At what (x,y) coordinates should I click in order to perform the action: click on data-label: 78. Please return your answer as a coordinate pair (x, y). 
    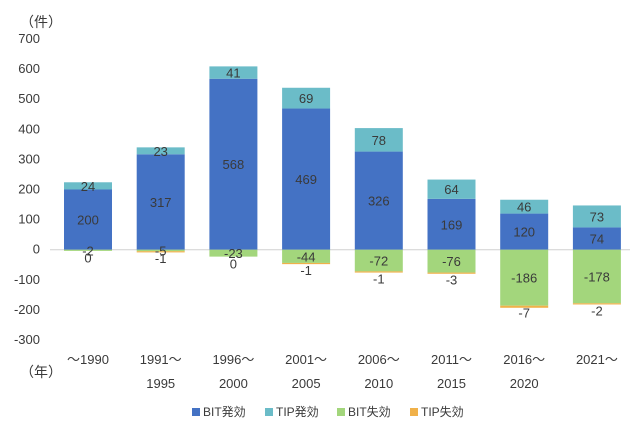
    Looking at the image, I should click on (379, 140).